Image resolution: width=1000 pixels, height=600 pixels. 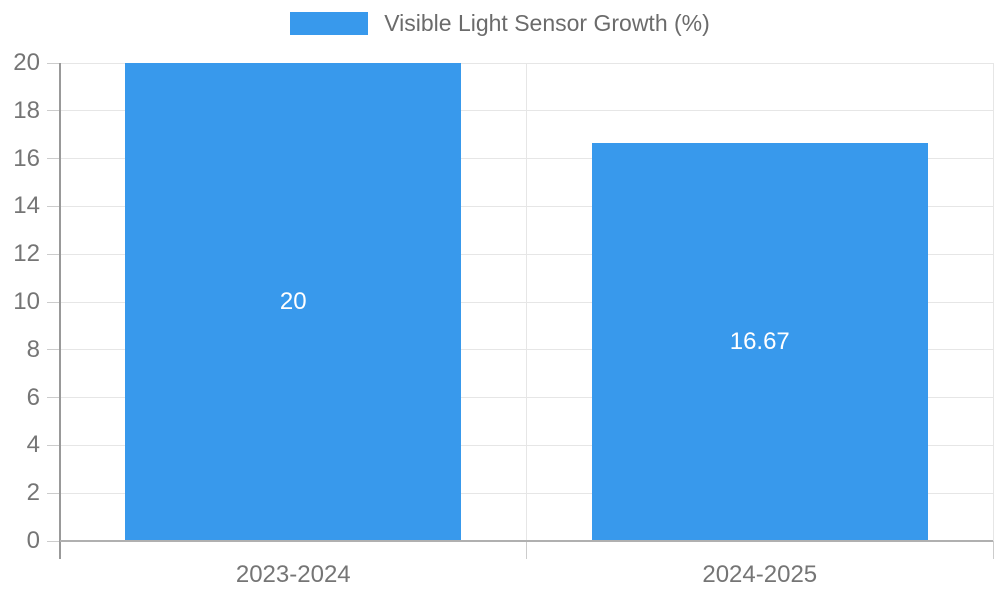 I want to click on chart-legend: Visible Light Sensor Growth (%), so click(x=500, y=23).